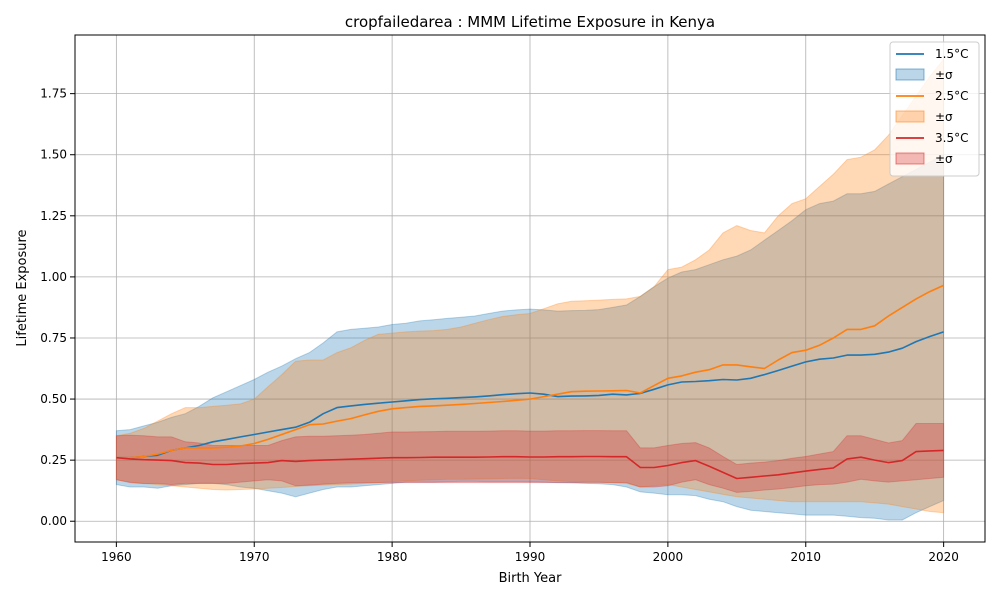 This screenshot has width=1000, height=604. I want to click on x-tick-label: 1980, so click(392, 557).